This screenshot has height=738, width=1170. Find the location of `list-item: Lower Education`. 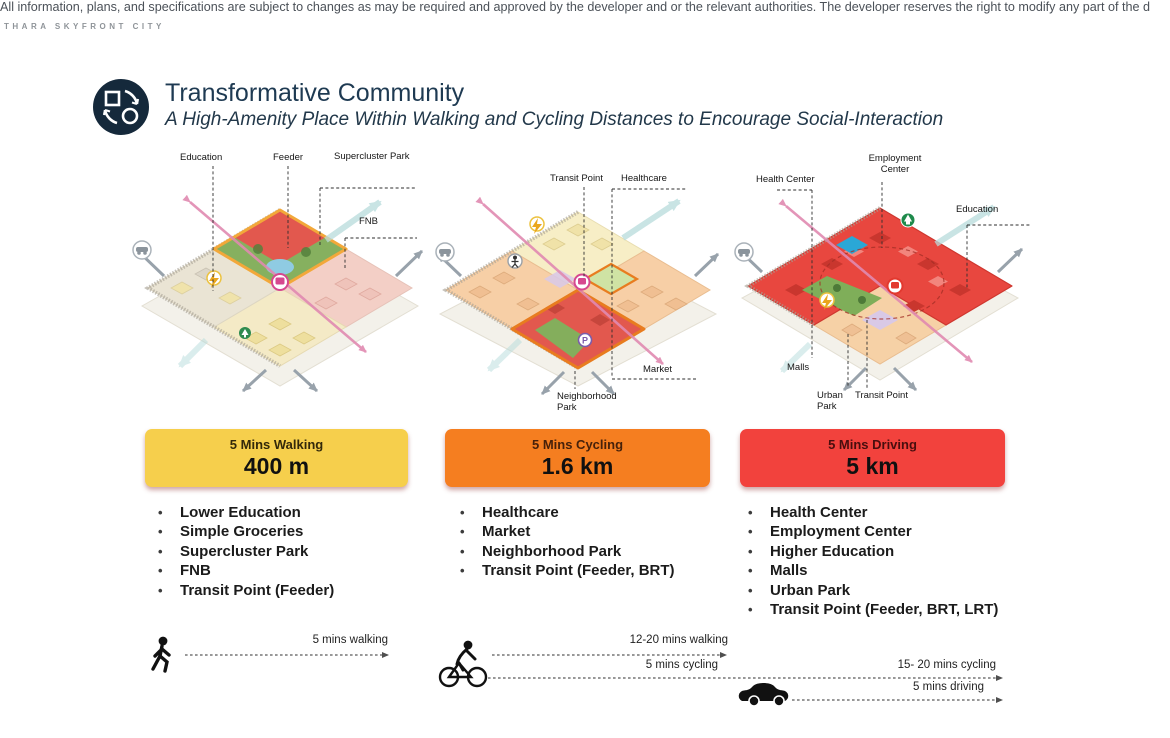

list-item: Lower Education is located at coordinates (246, 512).